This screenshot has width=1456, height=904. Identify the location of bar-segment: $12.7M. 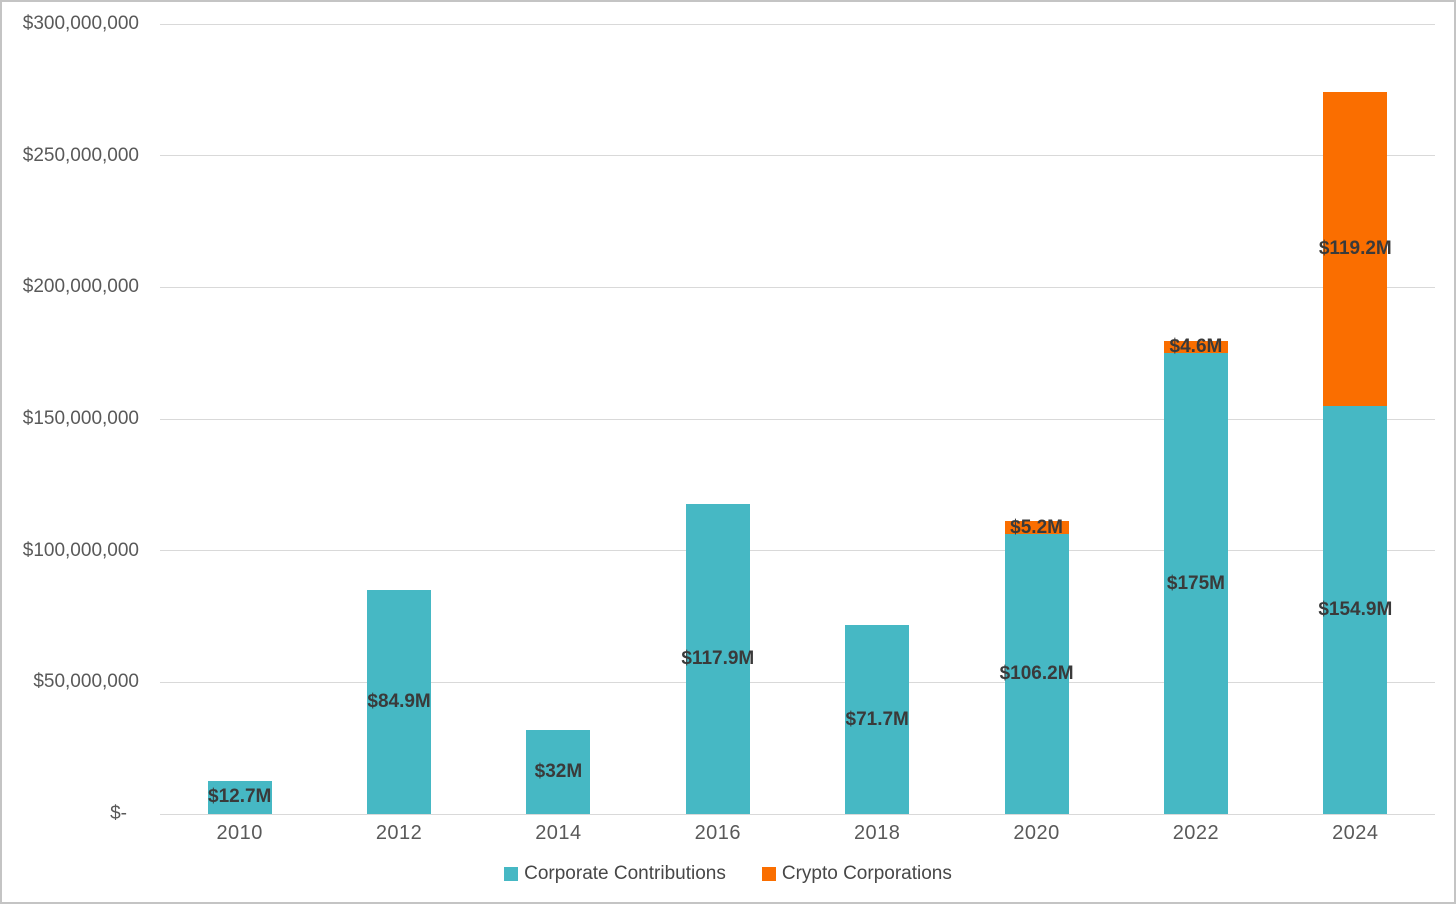
(239, 797).